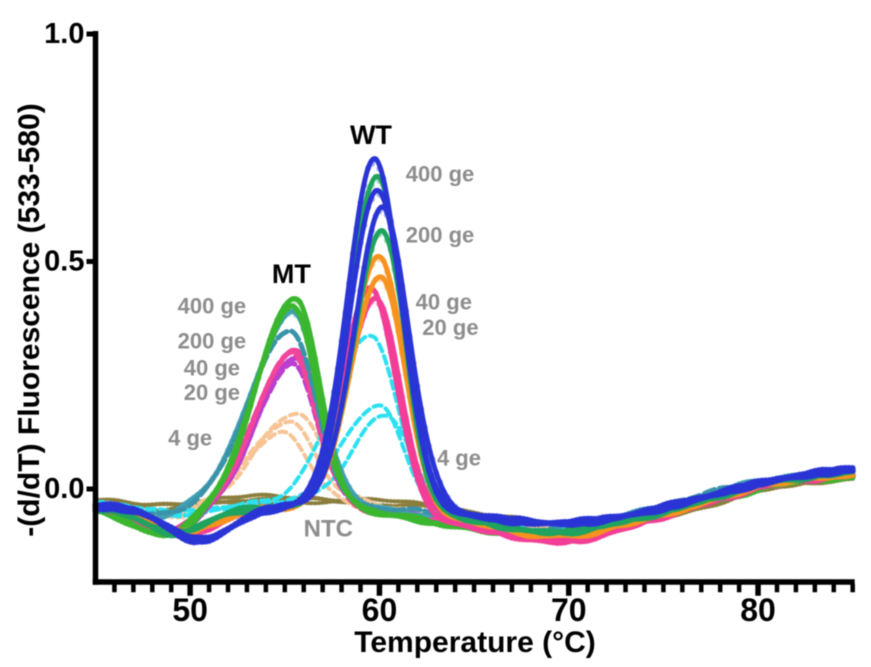  I want to click on annotation-mt40: 40 ge, so click(212, 367).